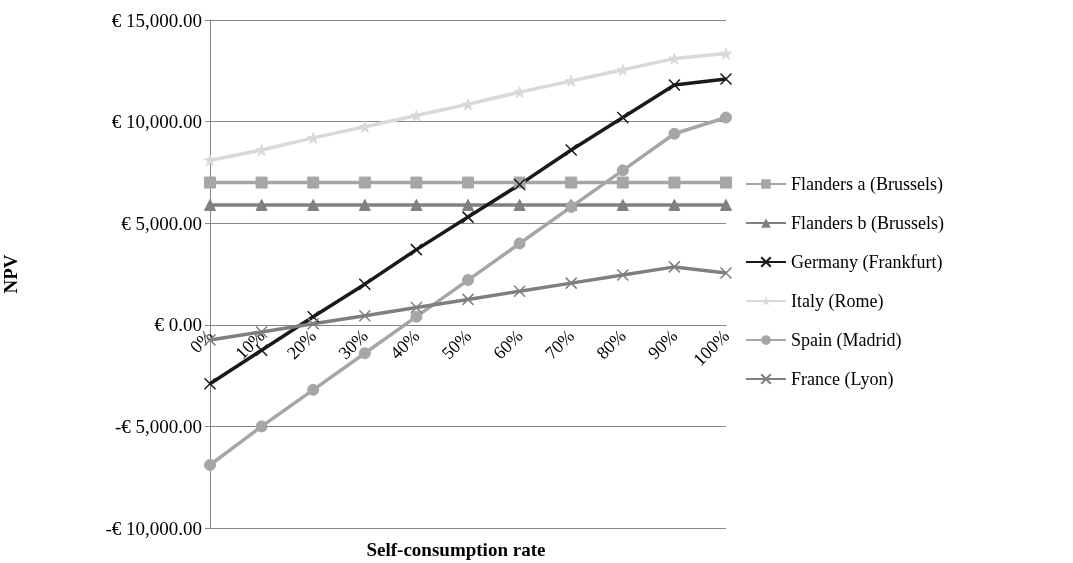 This screenshot has width=1073, height=563. I want to click on legend-label: Italy (Rome), so click(837, 301).